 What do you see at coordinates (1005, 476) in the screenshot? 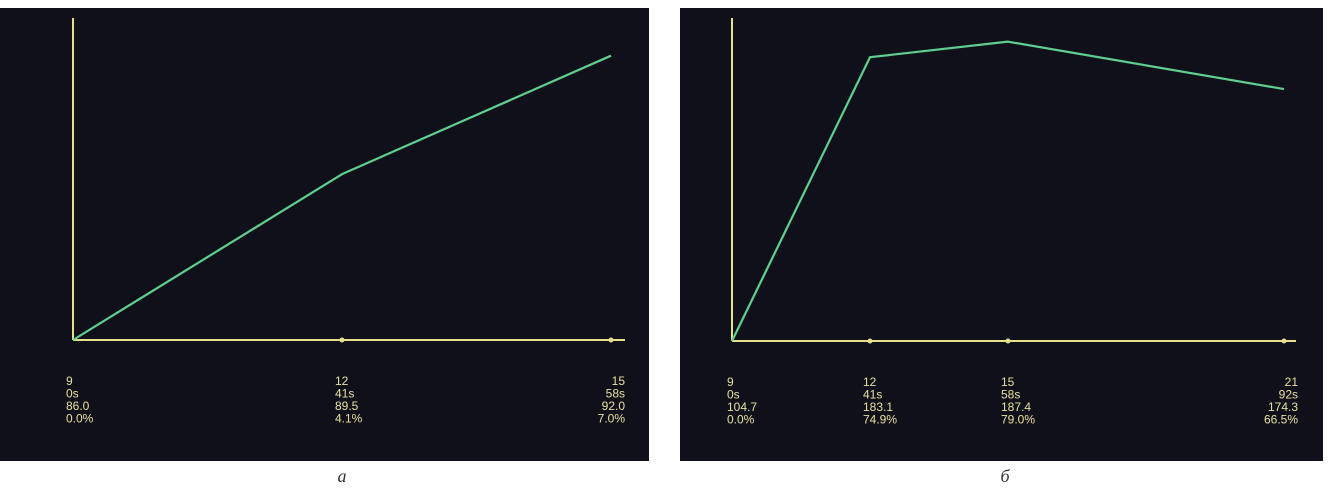
I see `panel-label-b: б` at bounding box center [1005, 476].